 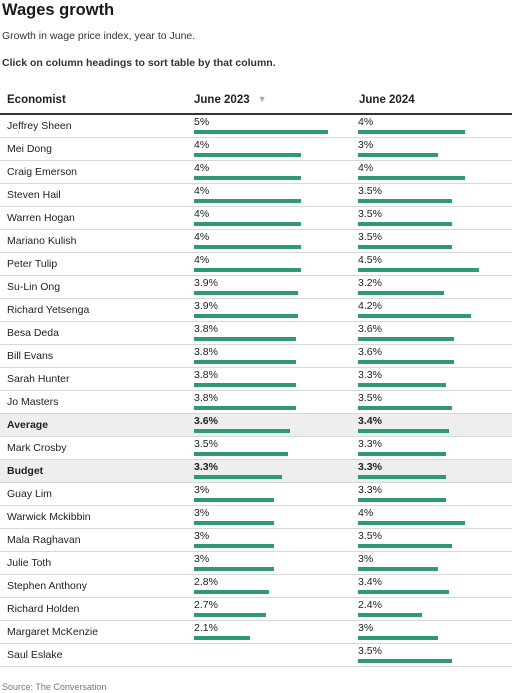 What do you see at coordinates (387, 100) in the screenshot?
I see `column-header-june-2024: June 2024` at bounding box center [387, 100].